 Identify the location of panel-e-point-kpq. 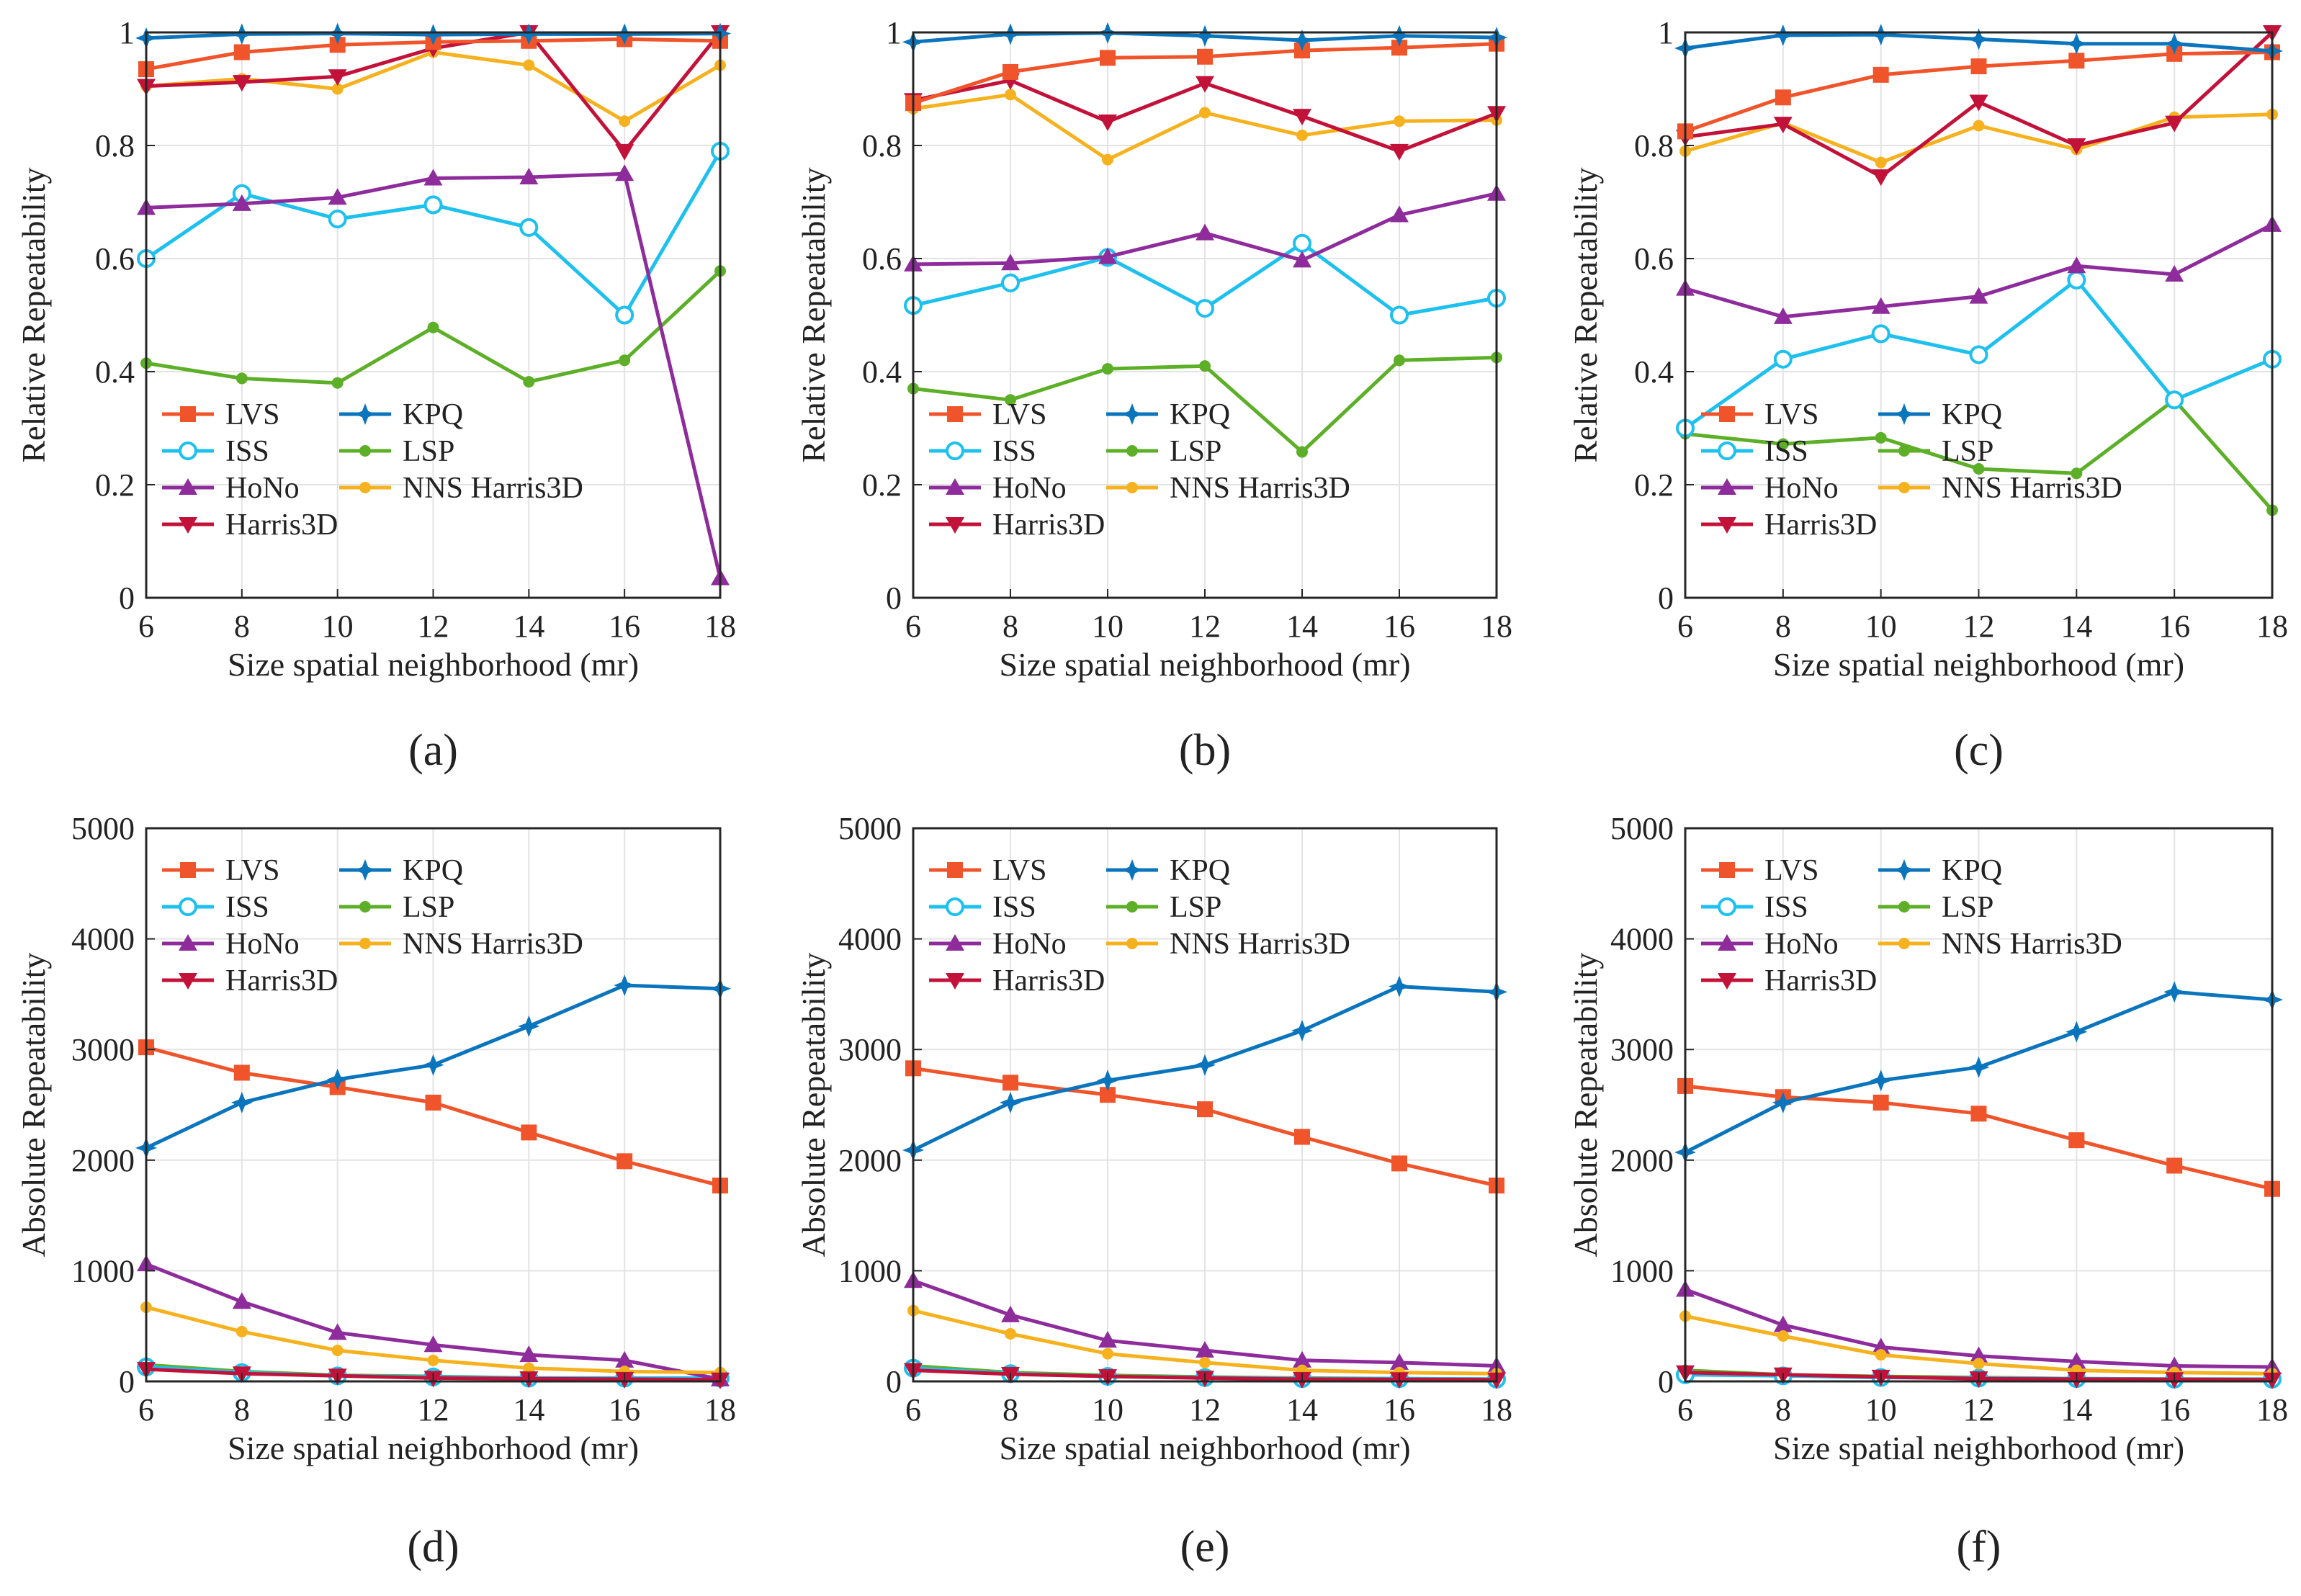
(1205, 1065).